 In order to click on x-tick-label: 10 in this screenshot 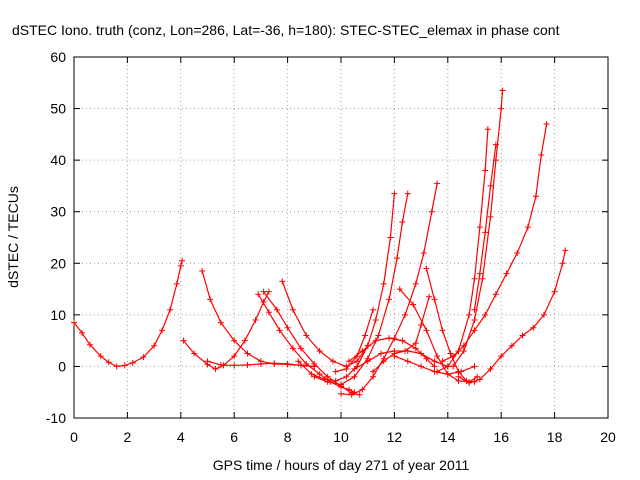, I will do `click(341, 437)`.